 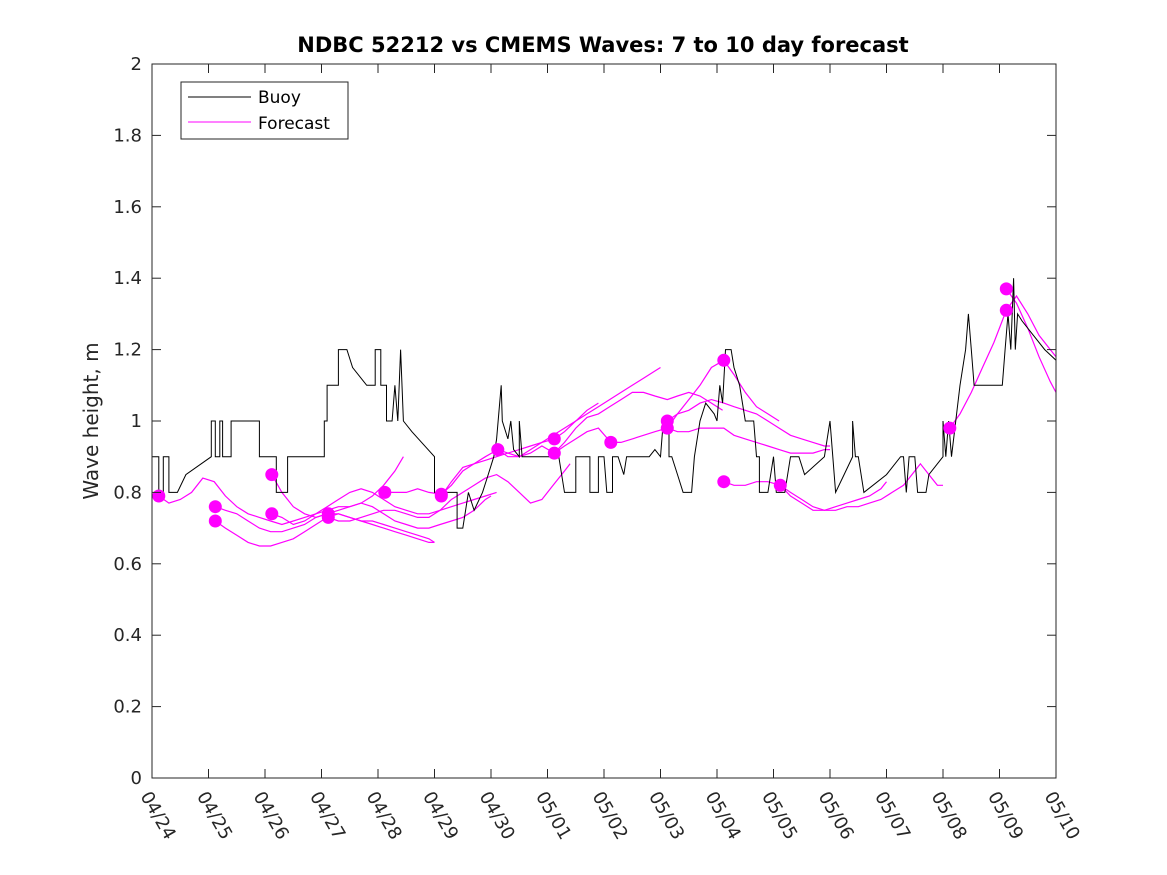 I want to click on x-tick-label: 05/02, so click(x=610, y=815).